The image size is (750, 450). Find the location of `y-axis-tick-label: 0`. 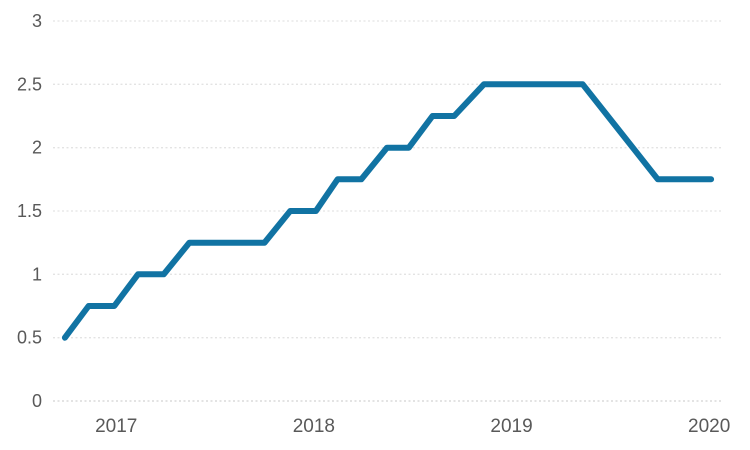

y-axis-tick-label: 0 is located at coordinates (37, 401).